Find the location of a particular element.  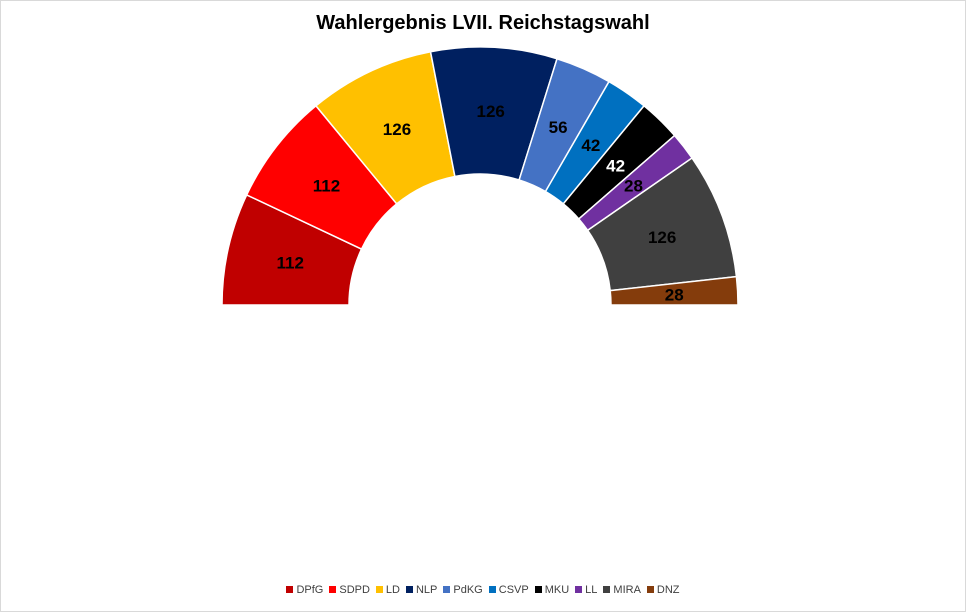

legend-label: MIRA is located at coordinates (627, 590).